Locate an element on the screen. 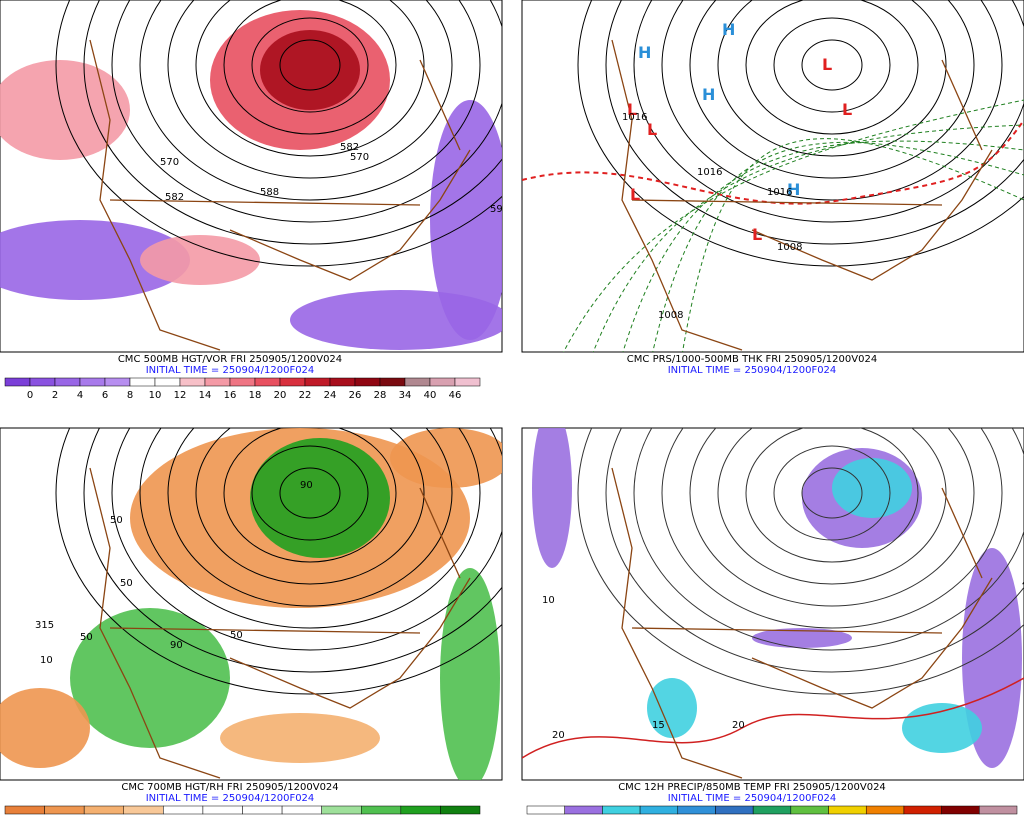  colorbar-label: 14 is located at coordinates (205, 395).